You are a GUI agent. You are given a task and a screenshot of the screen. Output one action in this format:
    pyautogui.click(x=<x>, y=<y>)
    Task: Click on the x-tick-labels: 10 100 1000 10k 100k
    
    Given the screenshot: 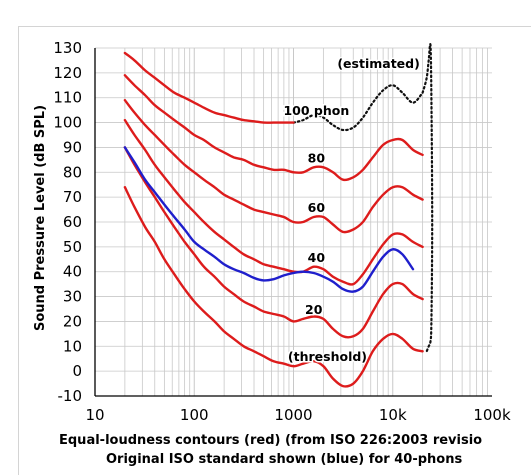 What is the action you would take?
    pyautogui.click(x=298, y=415)
    